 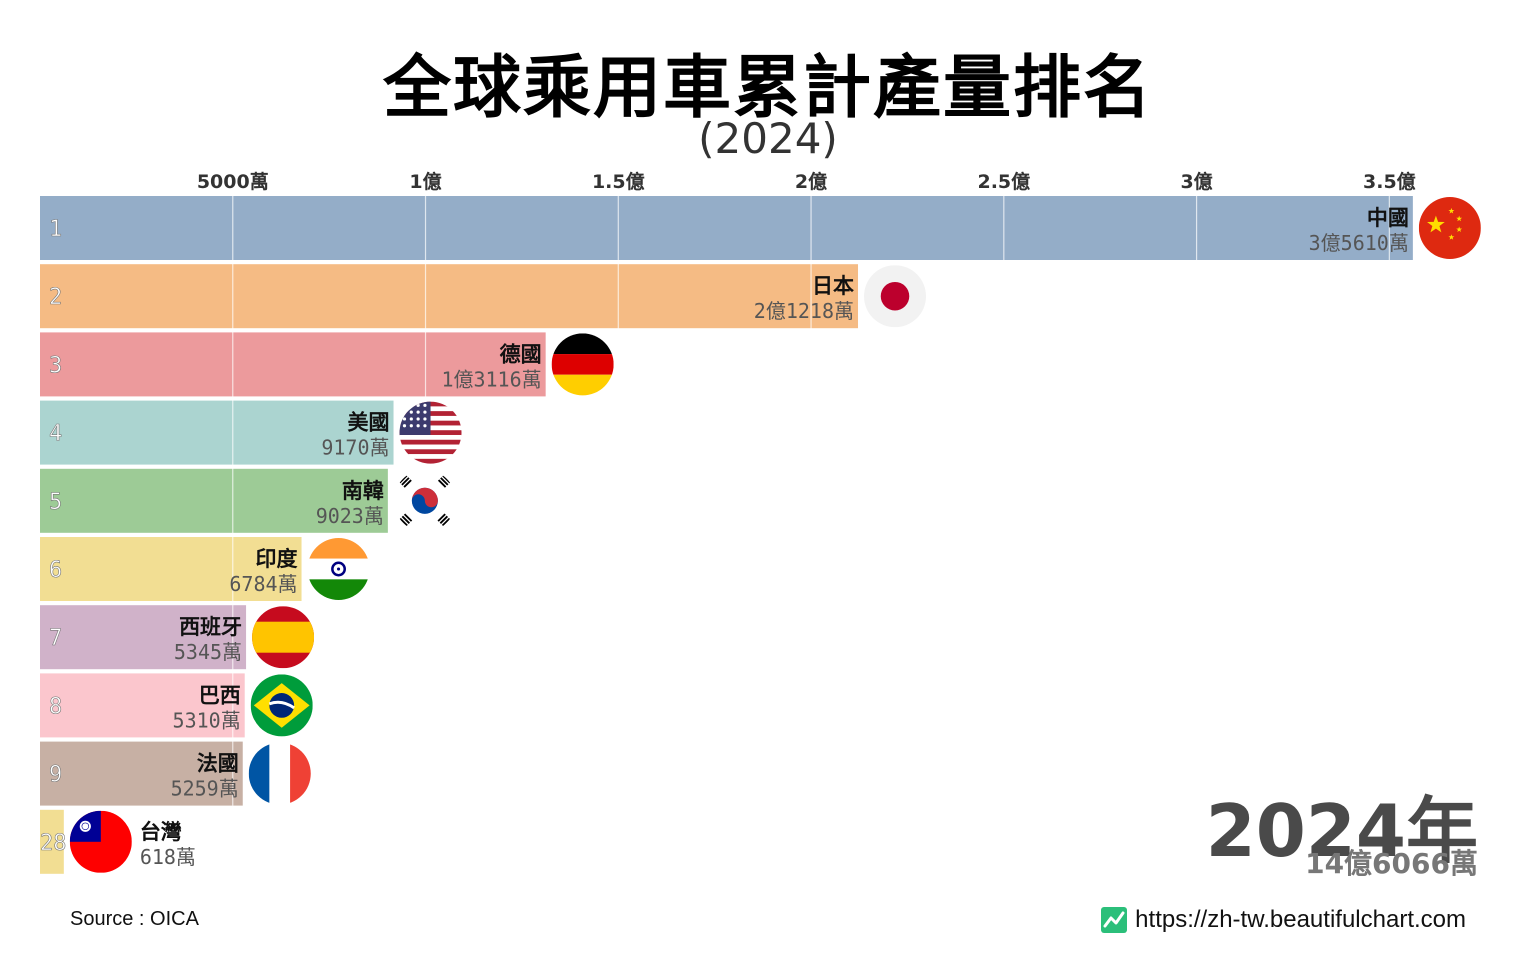 What do you see at coordinates (55, 297) in the screenshot?
I see `rank-label: 2` at bounding box center [55, 297].